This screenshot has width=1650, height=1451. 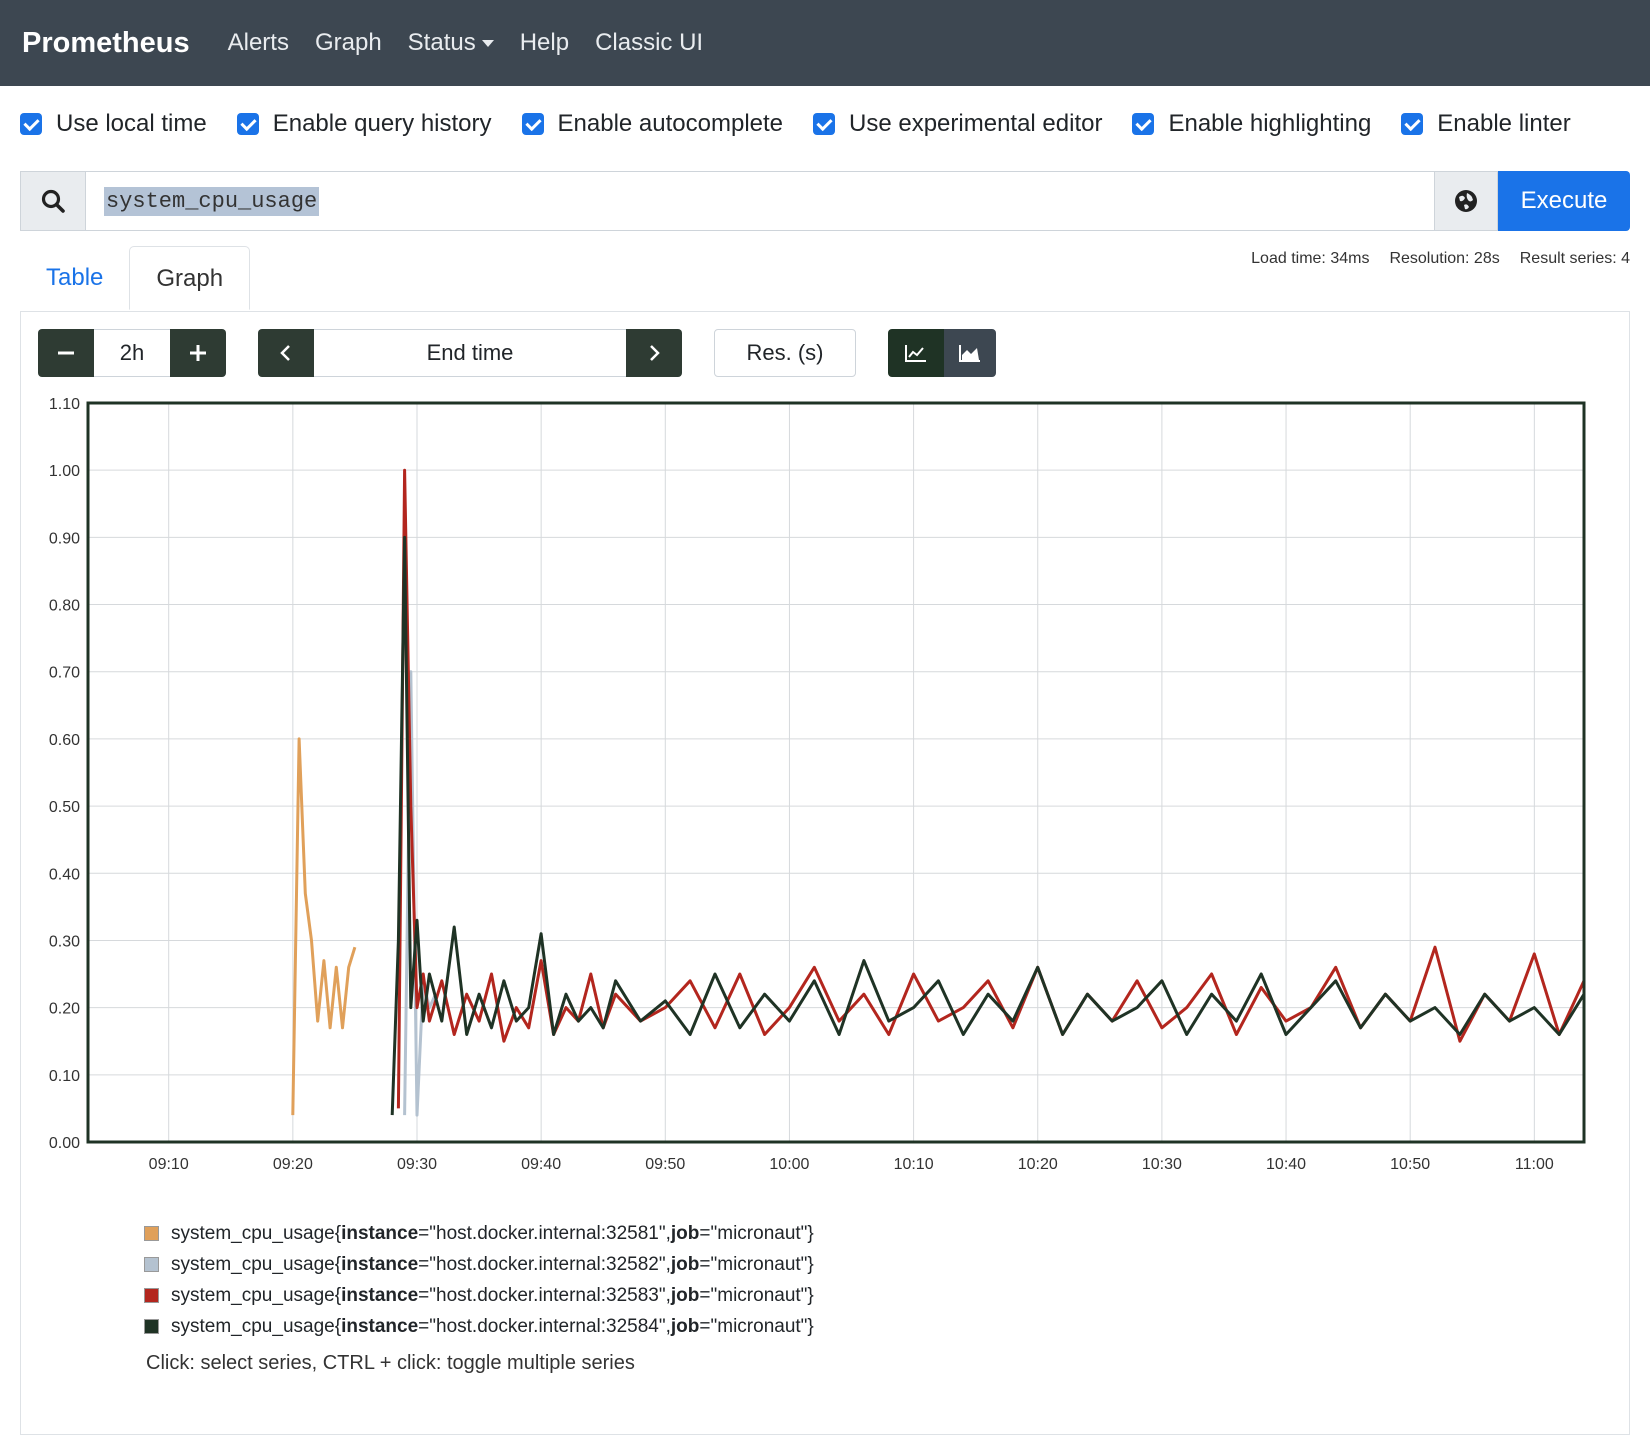 I want to click on search-icon, so click(x=53, y=201).